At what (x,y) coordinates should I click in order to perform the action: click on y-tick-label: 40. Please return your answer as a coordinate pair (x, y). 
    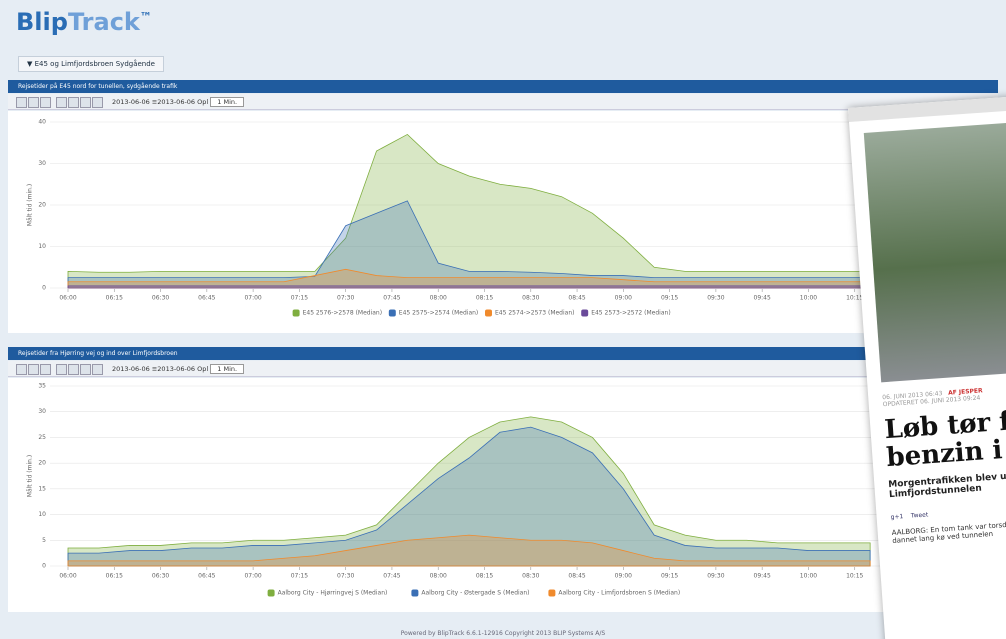
    Looking at the image, I should click on (42, 122).